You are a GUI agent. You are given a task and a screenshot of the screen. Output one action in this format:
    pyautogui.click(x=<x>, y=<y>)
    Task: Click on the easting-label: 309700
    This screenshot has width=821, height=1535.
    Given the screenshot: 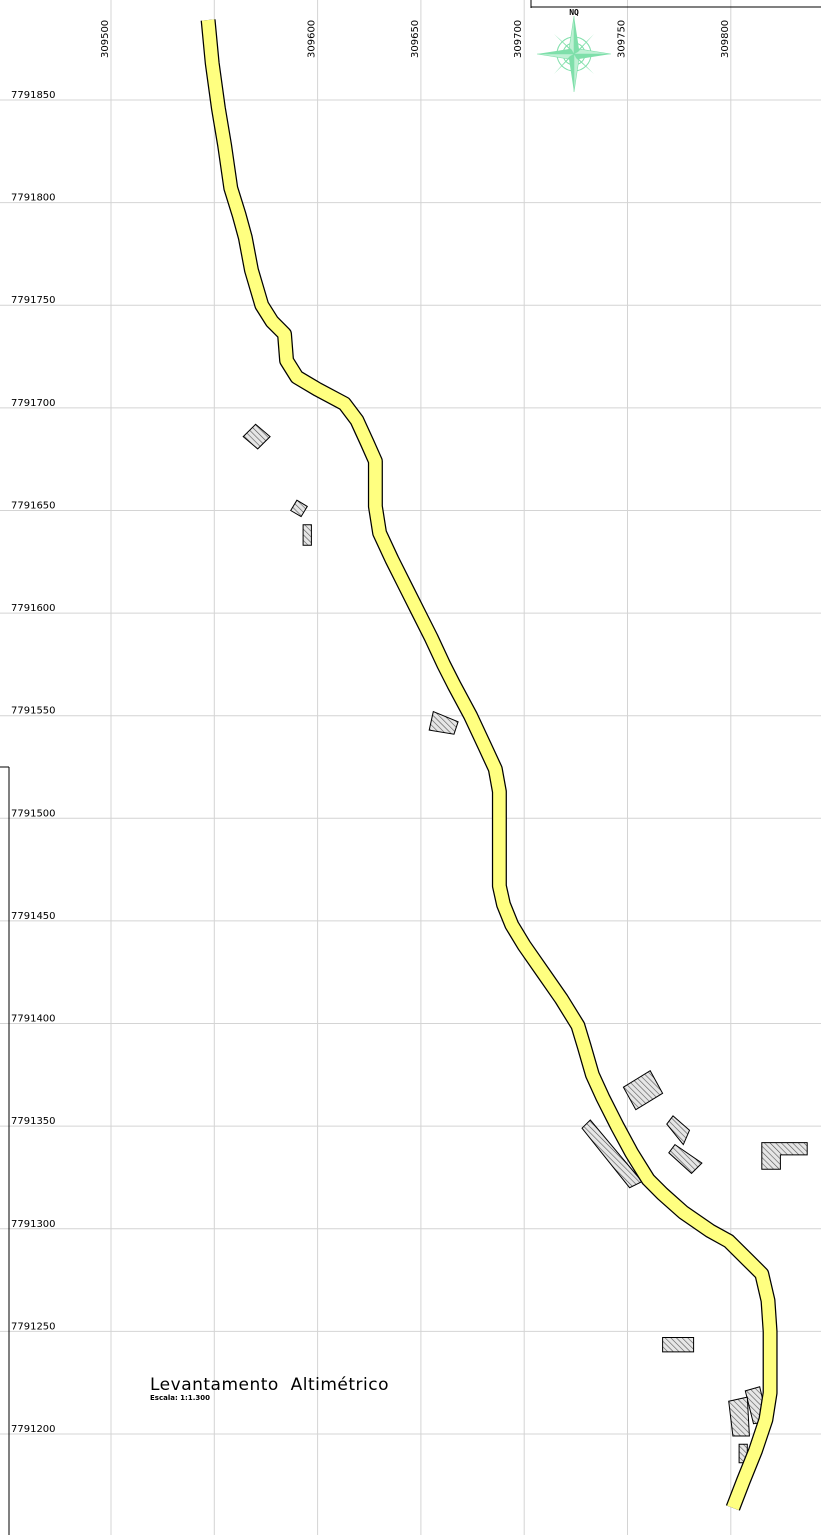 What is the action you would take?
    pyautogui.click(x=518, y=39)
    